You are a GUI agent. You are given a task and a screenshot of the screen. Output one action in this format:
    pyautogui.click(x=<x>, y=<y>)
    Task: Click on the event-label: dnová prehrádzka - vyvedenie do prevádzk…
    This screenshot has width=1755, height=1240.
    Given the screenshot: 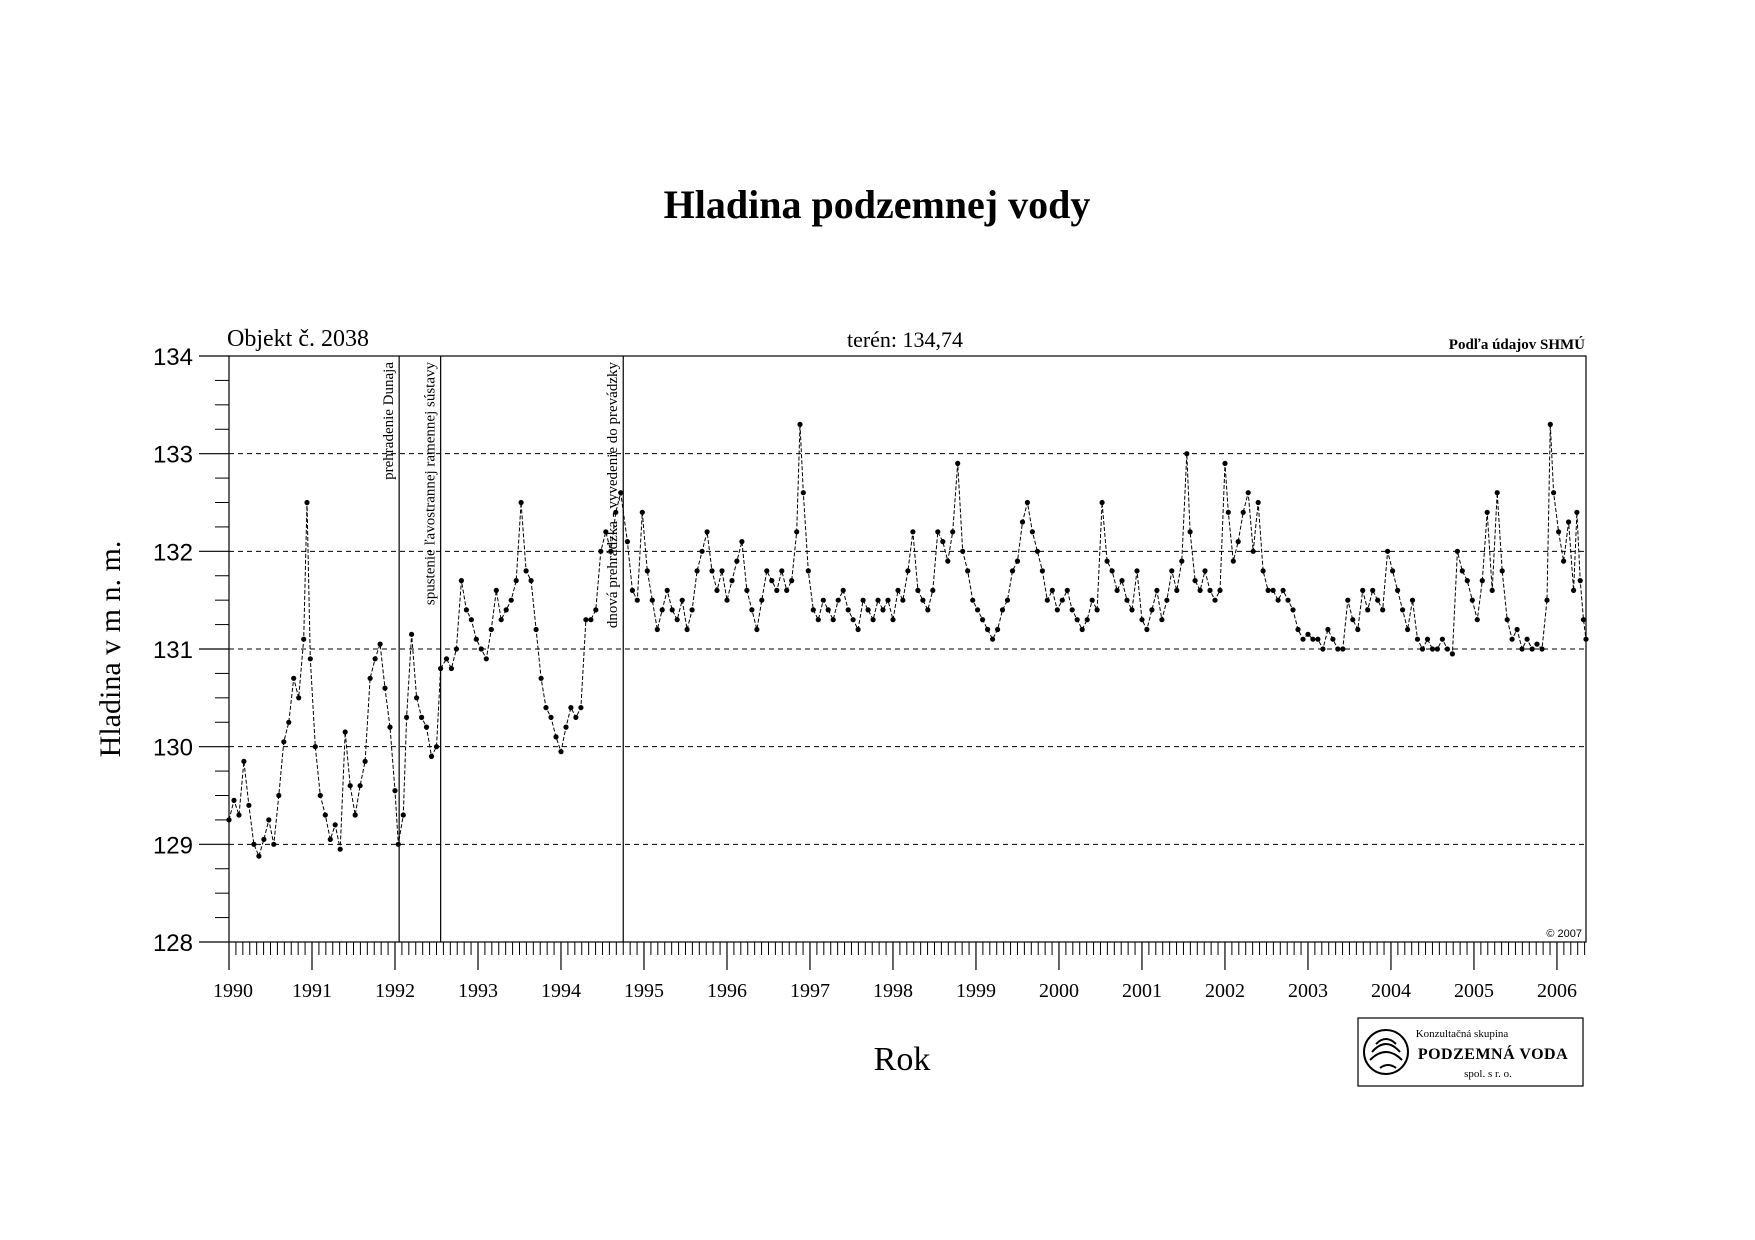 What is the action you would take?
    pyautogui.click(x=613, y=495)
    